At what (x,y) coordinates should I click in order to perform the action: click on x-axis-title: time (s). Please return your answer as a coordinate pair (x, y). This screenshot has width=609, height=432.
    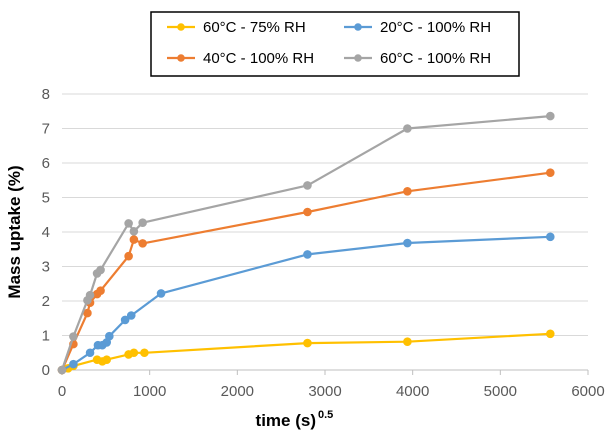
    Looking at the image, I should click on (286, 420).